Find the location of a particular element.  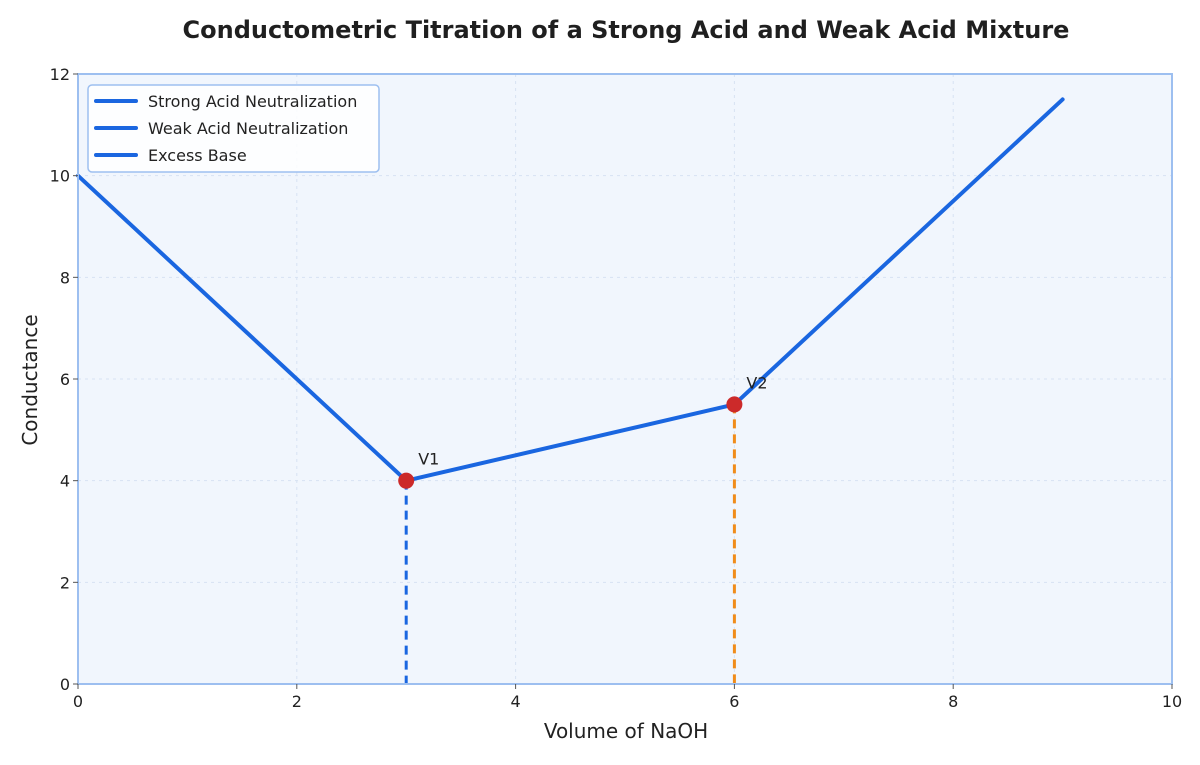

x-axis-label: Volume of NaOH is located at coordinates (626, 731).